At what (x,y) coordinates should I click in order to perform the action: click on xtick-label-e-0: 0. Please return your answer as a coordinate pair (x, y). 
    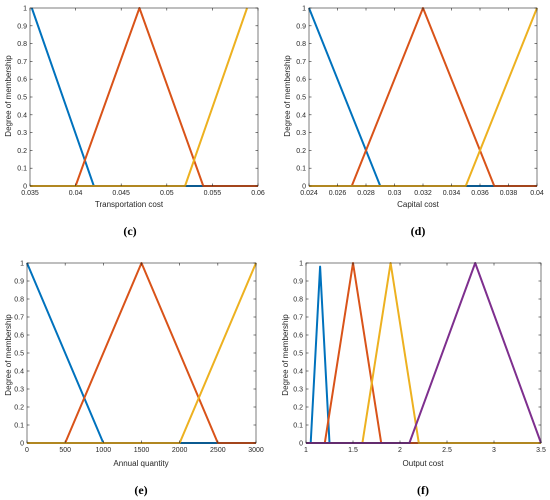
    Looking at the image, I should click on (27, 450).